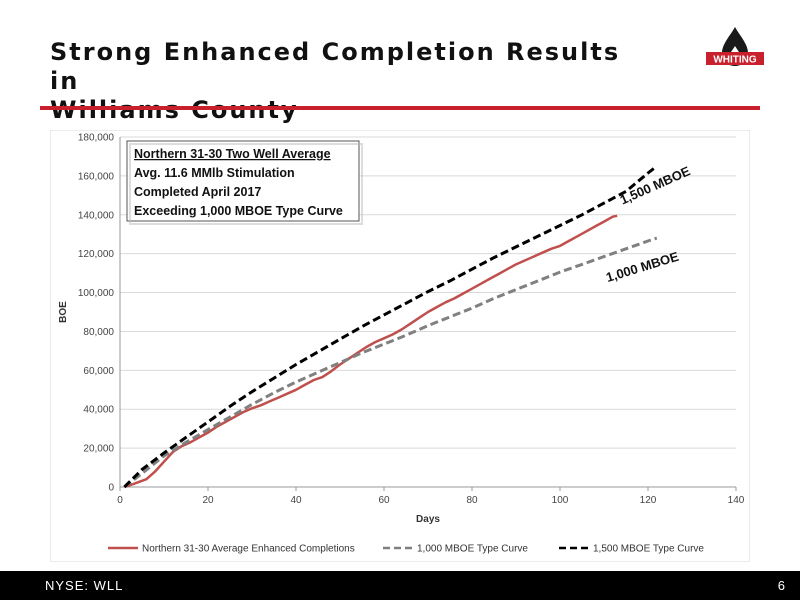  I want to click on y-tick-label: 180,000, so click(96, 138).